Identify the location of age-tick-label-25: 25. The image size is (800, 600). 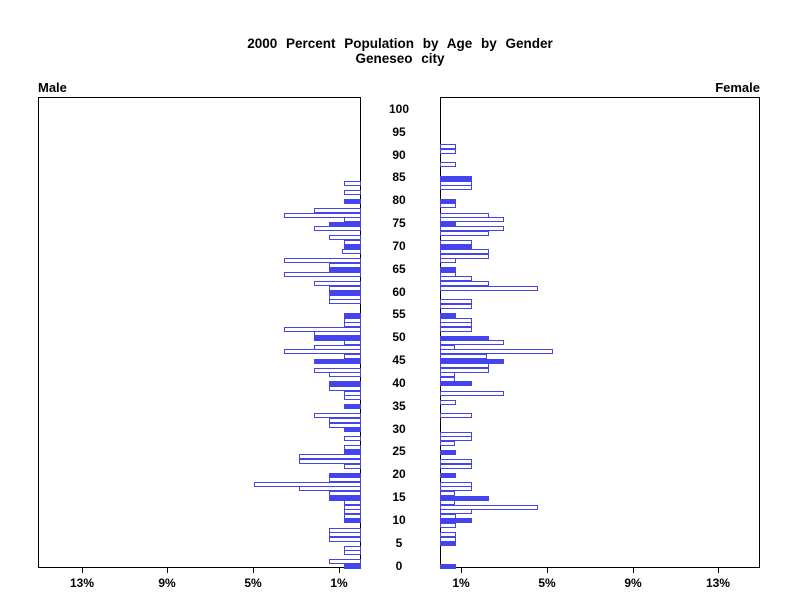
(399, 451).